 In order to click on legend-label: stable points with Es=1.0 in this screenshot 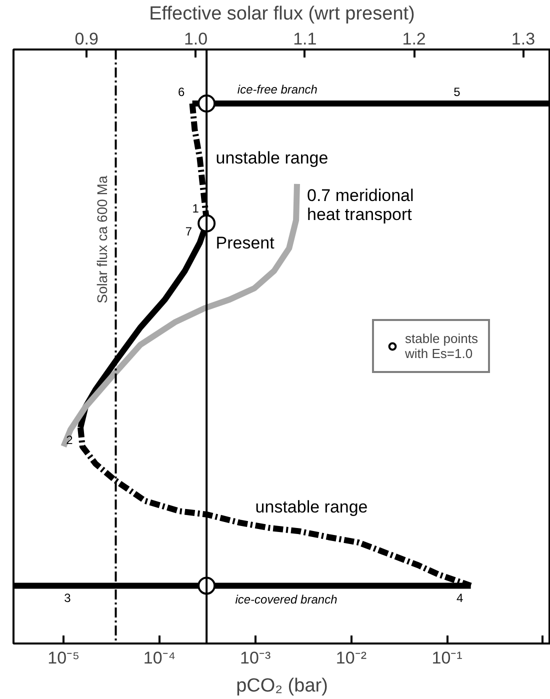, I will do `click(441, 346)`.